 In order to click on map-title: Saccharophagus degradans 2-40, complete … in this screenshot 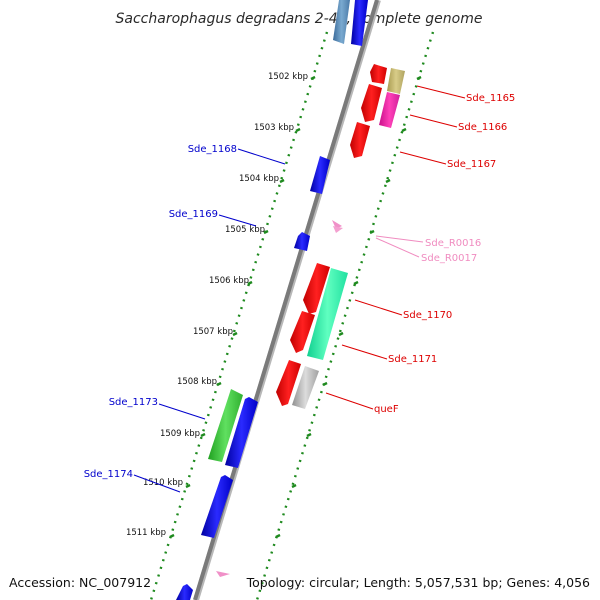, I will do `click(299, 19)`.